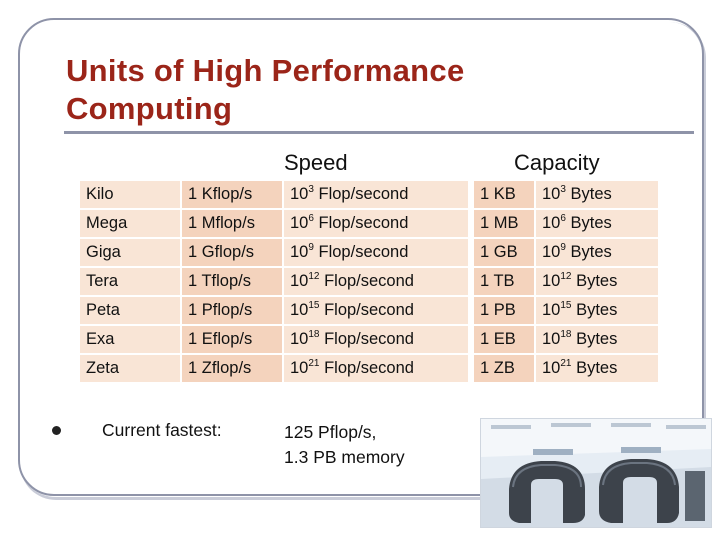 The height and width of the screenshot is (540, 720). I want to click on capacity-cell-text: 1 PB, so click(498, 310).